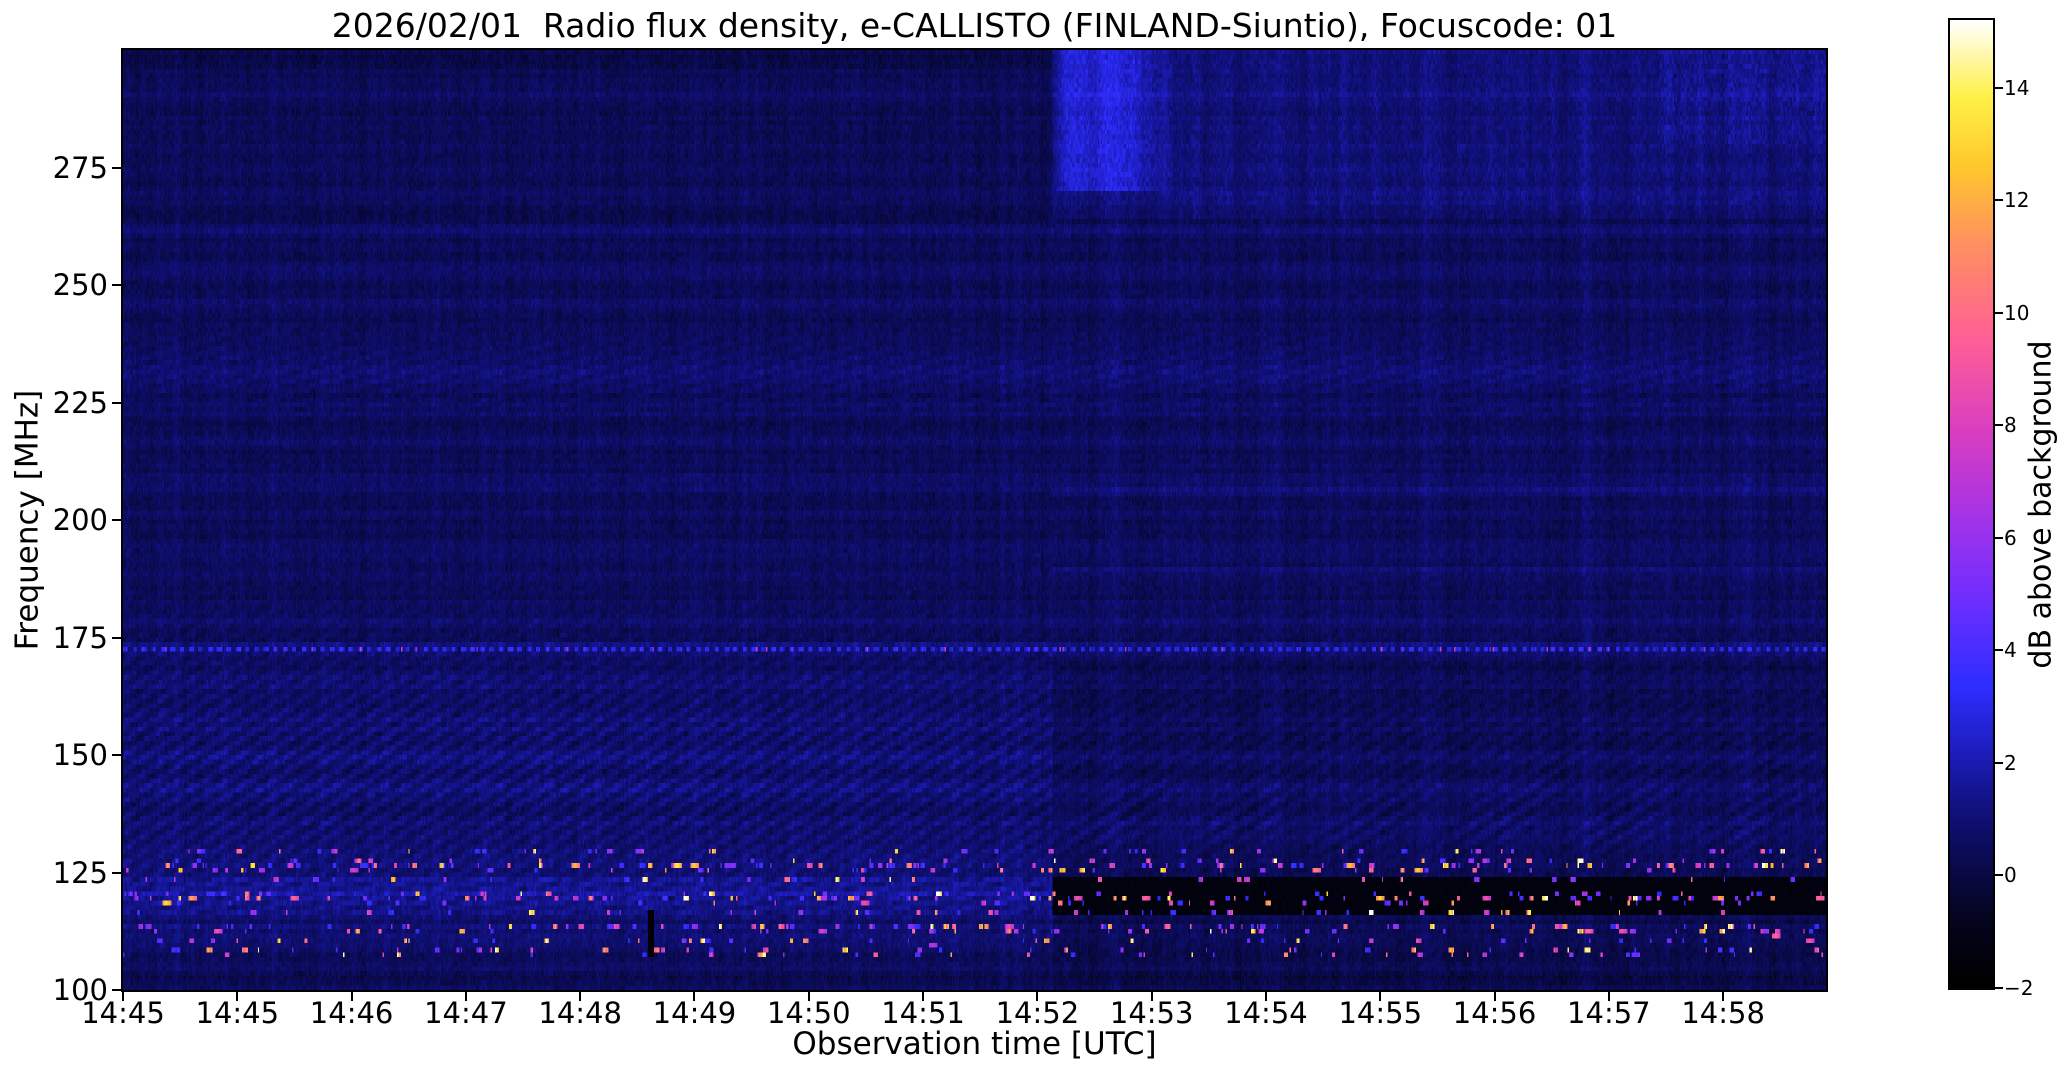  I want to click on colorbar-tick-label: 10, so click(2017, 312).